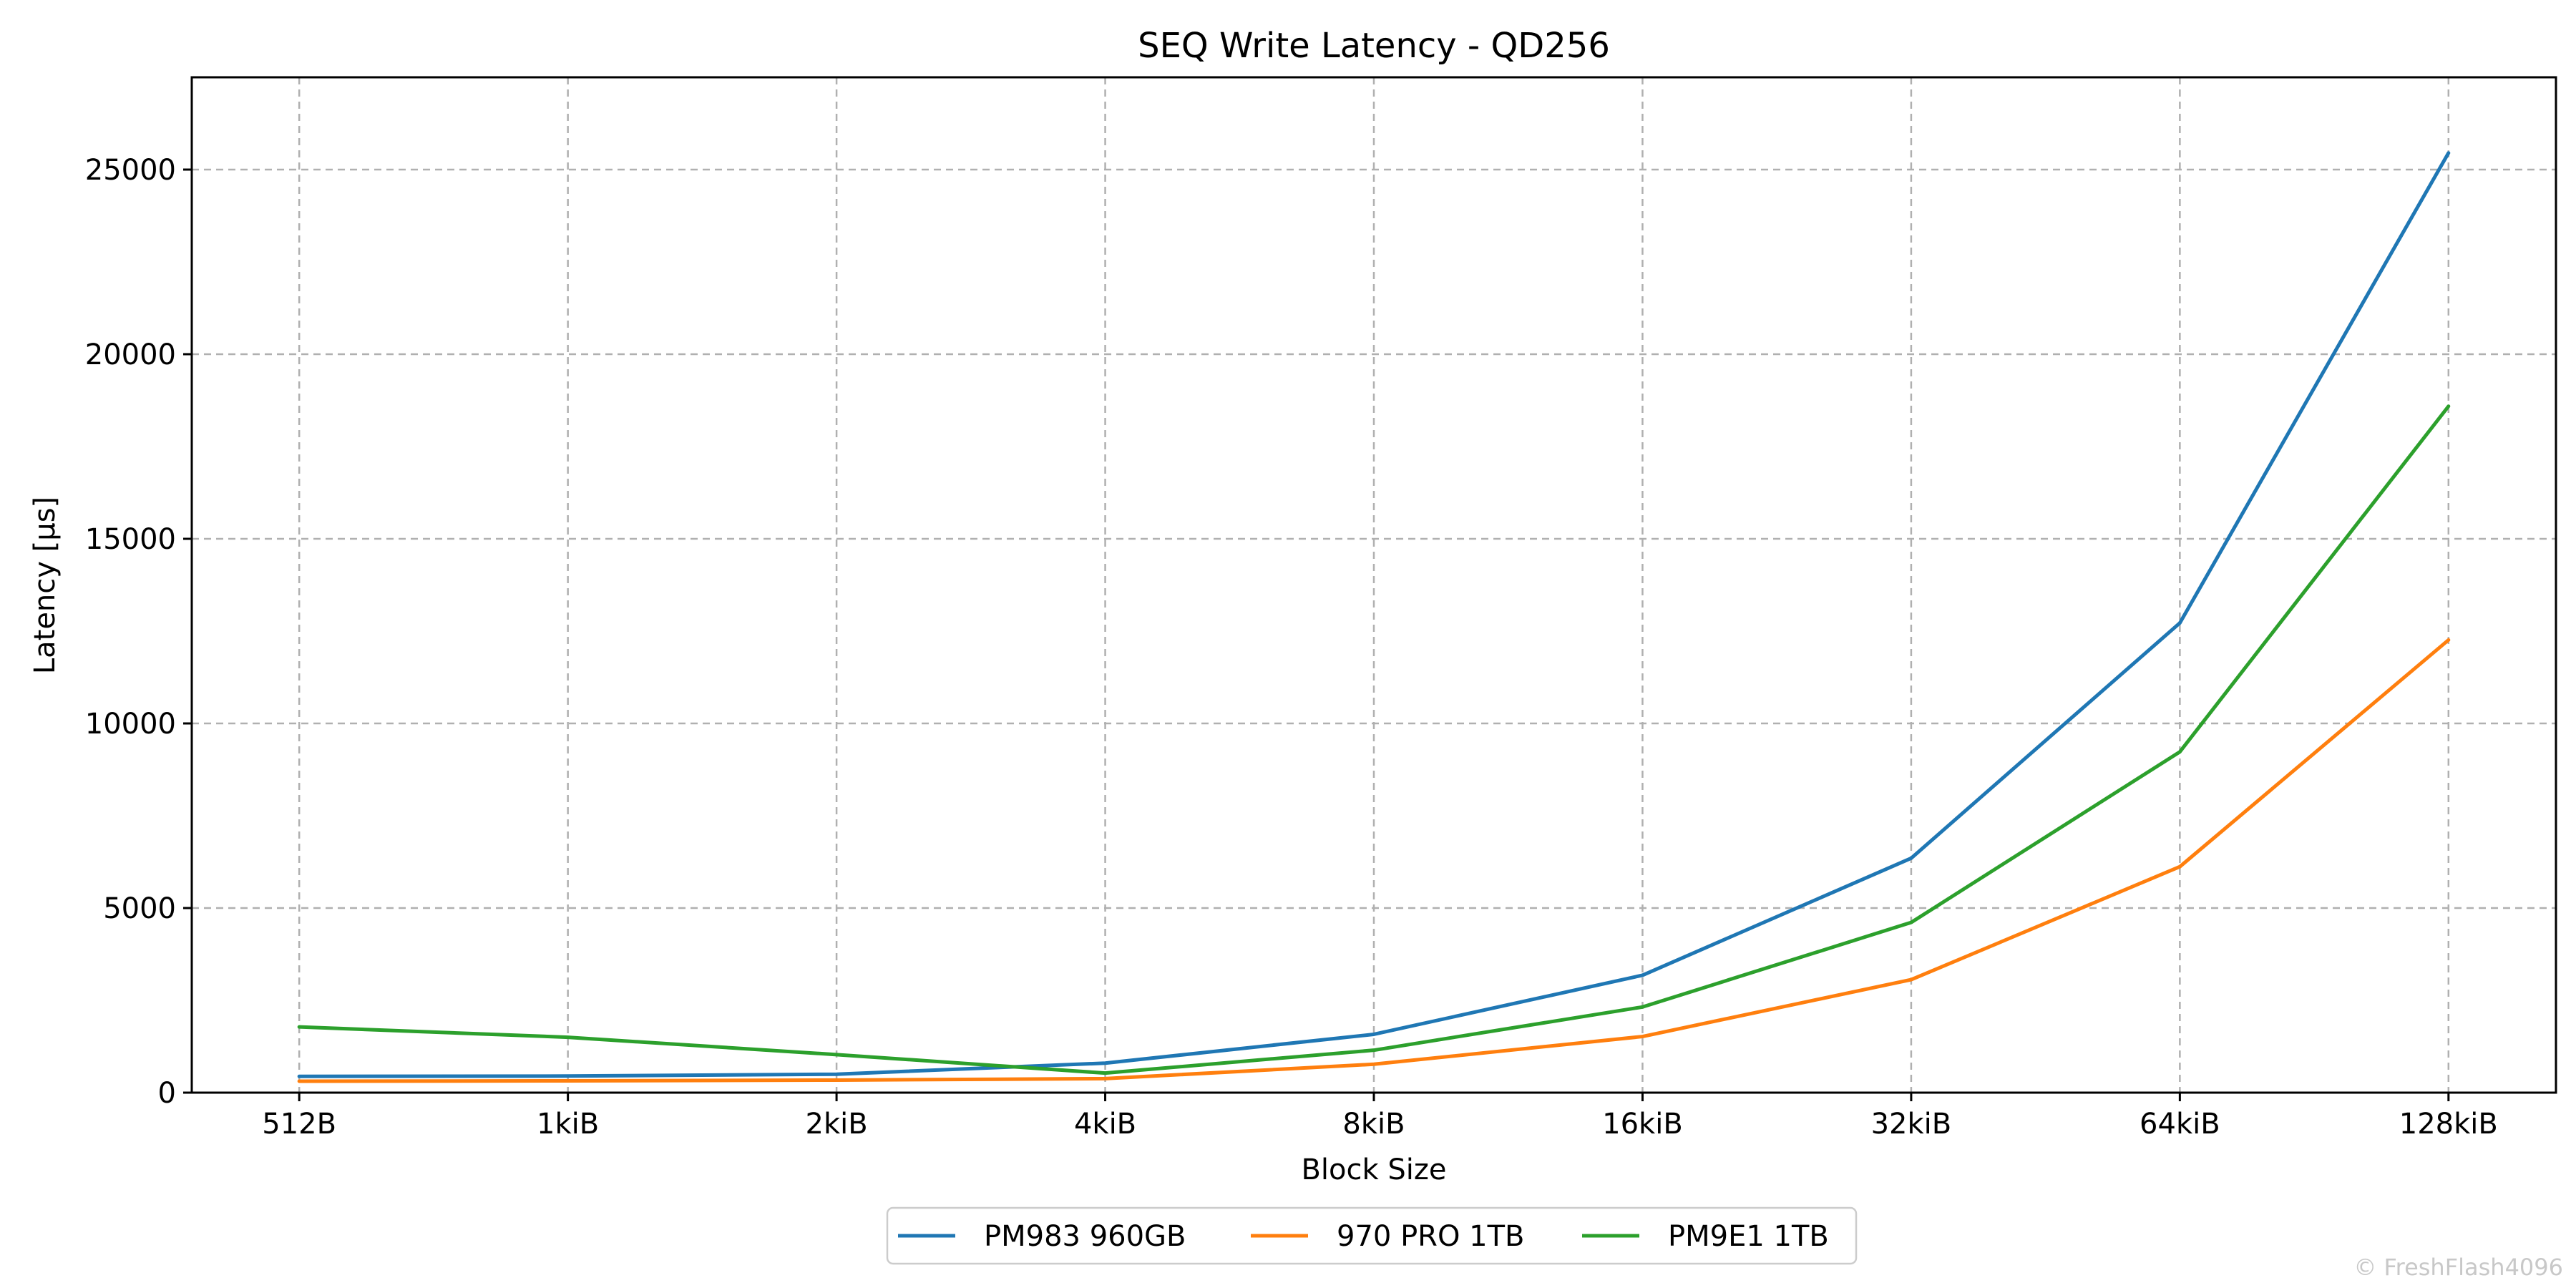  What do you see at coordinates (130, 170) in the screenshot?
I see `y-tick-label: 25000` at bounding box center [130, 170].